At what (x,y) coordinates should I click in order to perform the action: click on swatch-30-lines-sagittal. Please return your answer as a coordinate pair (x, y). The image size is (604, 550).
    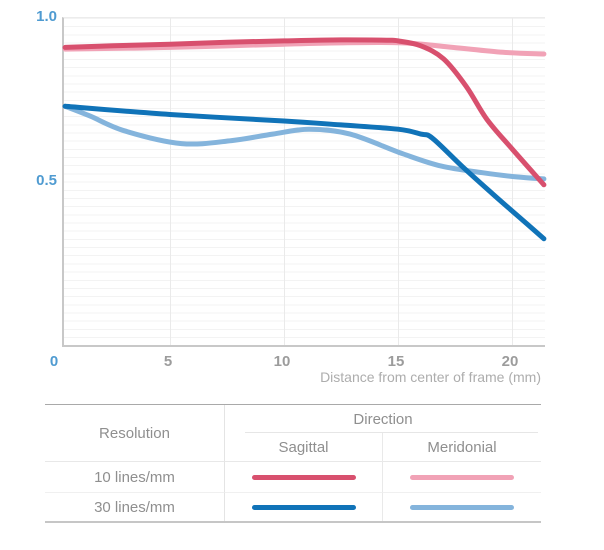
    Looking at the image, I should click on (303, 507).